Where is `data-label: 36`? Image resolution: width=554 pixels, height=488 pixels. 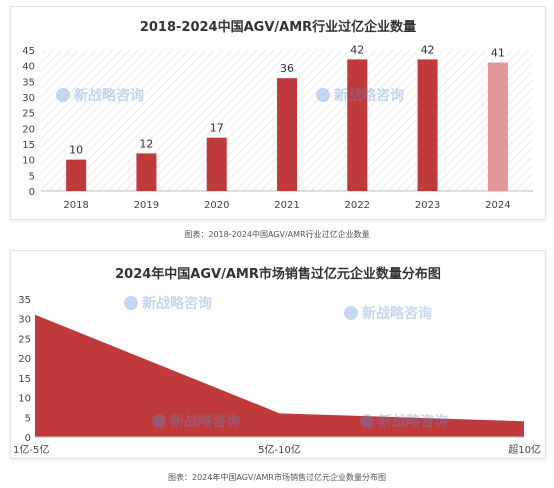 data-label: 36 is located at coordinates (287, 68).